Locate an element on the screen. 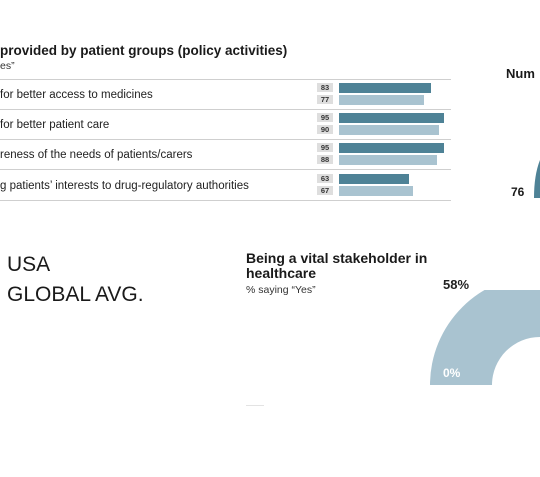 Image resolution: width=540 pixels, height=477 pixels. legend-global-avg: GLOBAL AVG. is located at coordinates (75, 294).